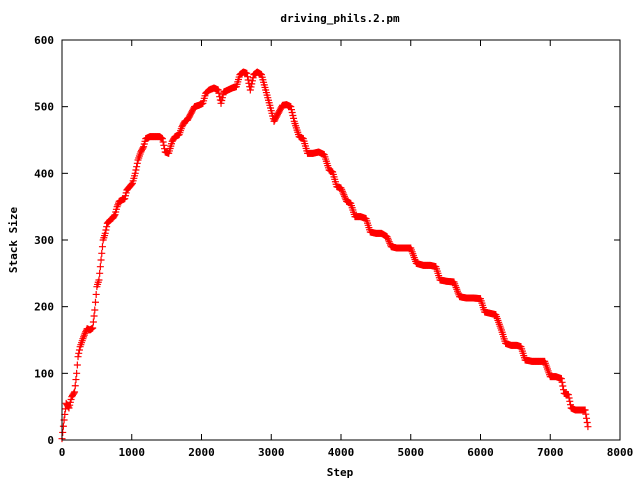  I want to click on x-axis-label: Step, so click(340, 472).